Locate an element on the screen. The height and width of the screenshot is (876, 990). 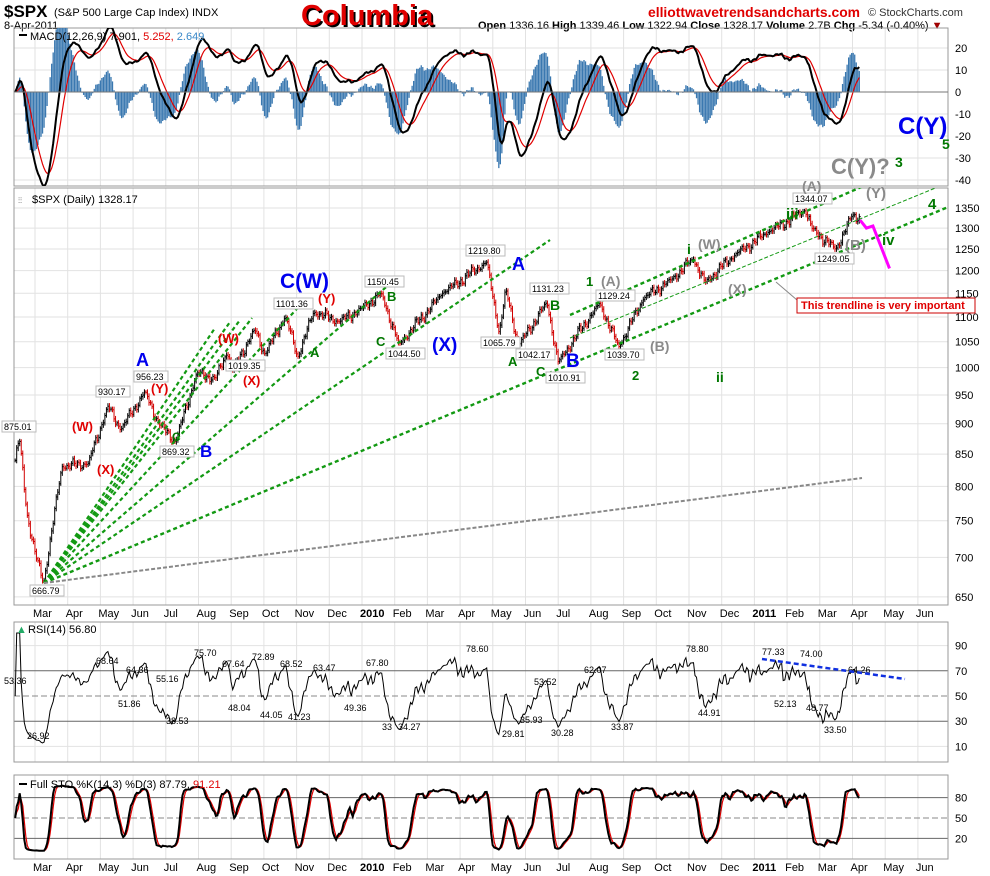
rsi-label: 62.07 is located at coordinates (595, 670).